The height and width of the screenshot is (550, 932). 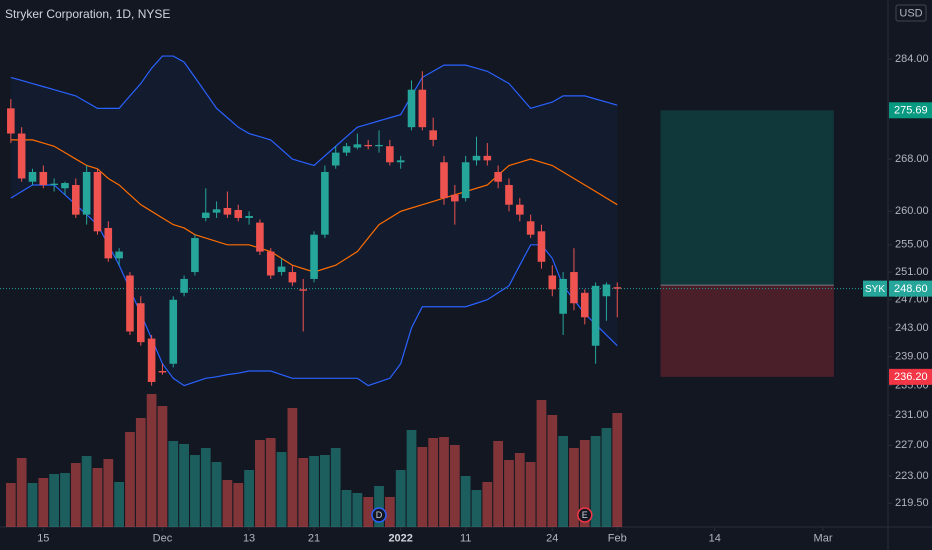 What do you see at coordinates (912, 211) in the screenshot?
I see `y-tick-label: 260.00` at bounding box center [912, 211].